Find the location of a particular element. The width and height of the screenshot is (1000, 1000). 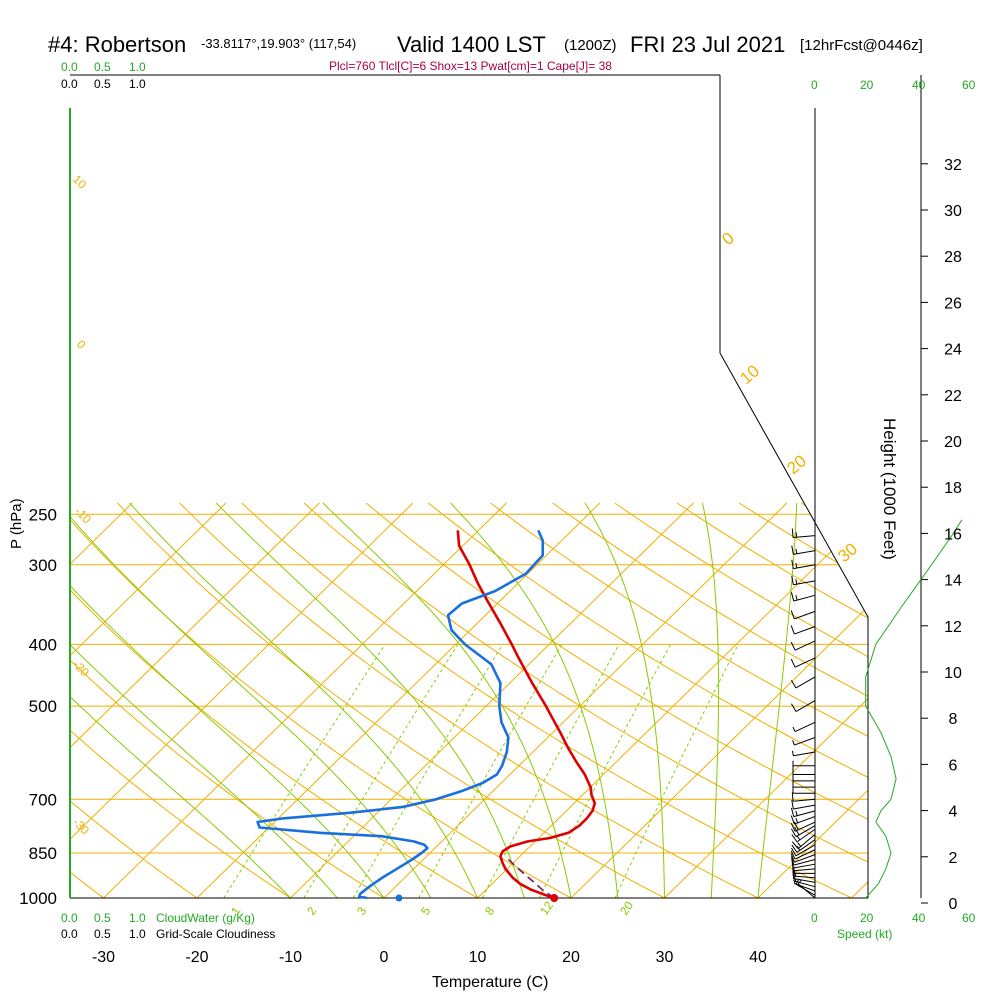

x-tick-label: -20 is located at coordinates (196, 957).